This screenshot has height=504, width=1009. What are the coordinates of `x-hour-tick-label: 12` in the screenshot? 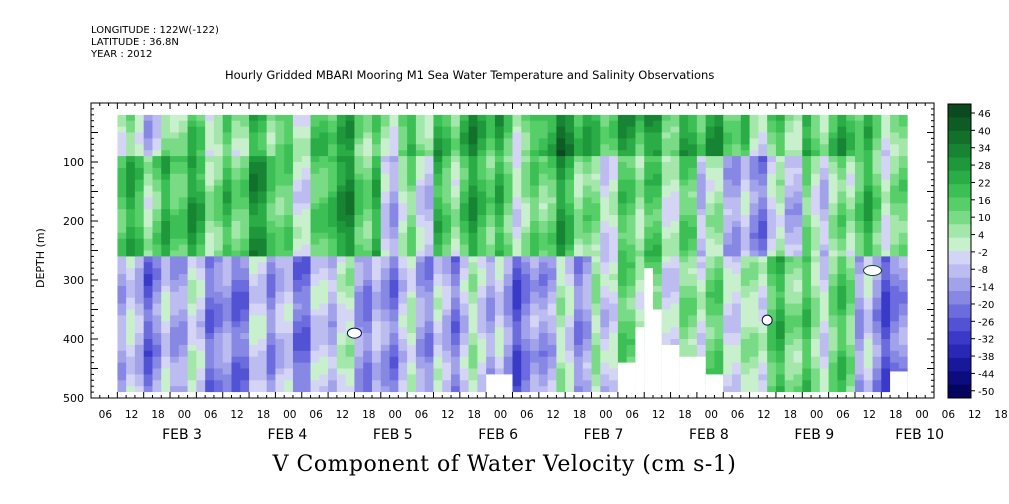 It's located at (869, 415).